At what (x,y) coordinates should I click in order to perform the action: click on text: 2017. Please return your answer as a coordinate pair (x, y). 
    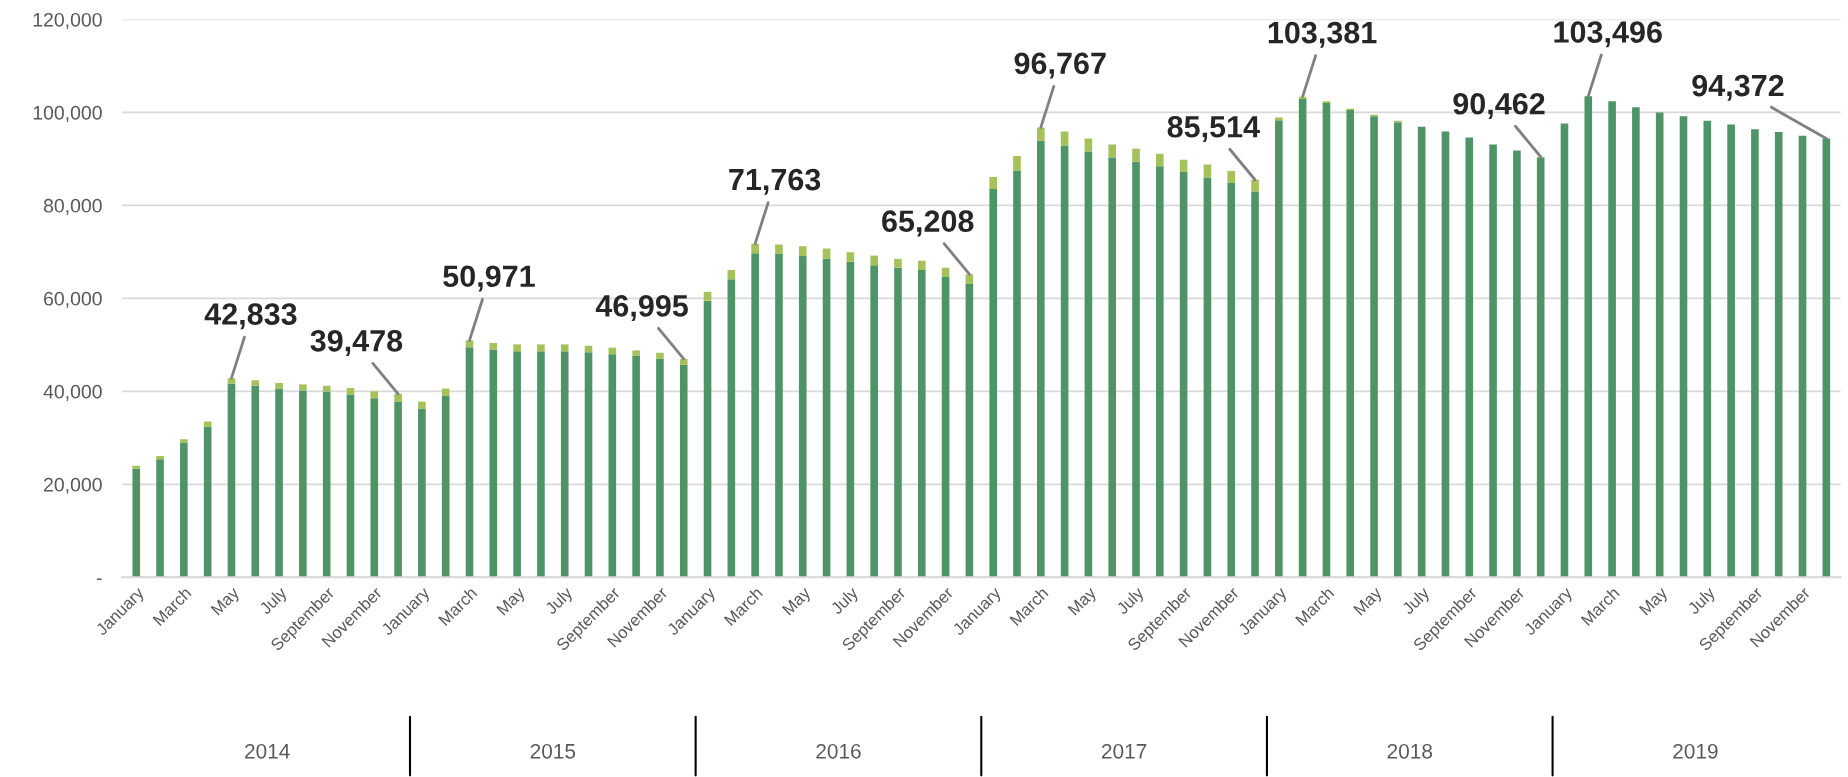
    Looking at the image, I should click on (1124, 751).